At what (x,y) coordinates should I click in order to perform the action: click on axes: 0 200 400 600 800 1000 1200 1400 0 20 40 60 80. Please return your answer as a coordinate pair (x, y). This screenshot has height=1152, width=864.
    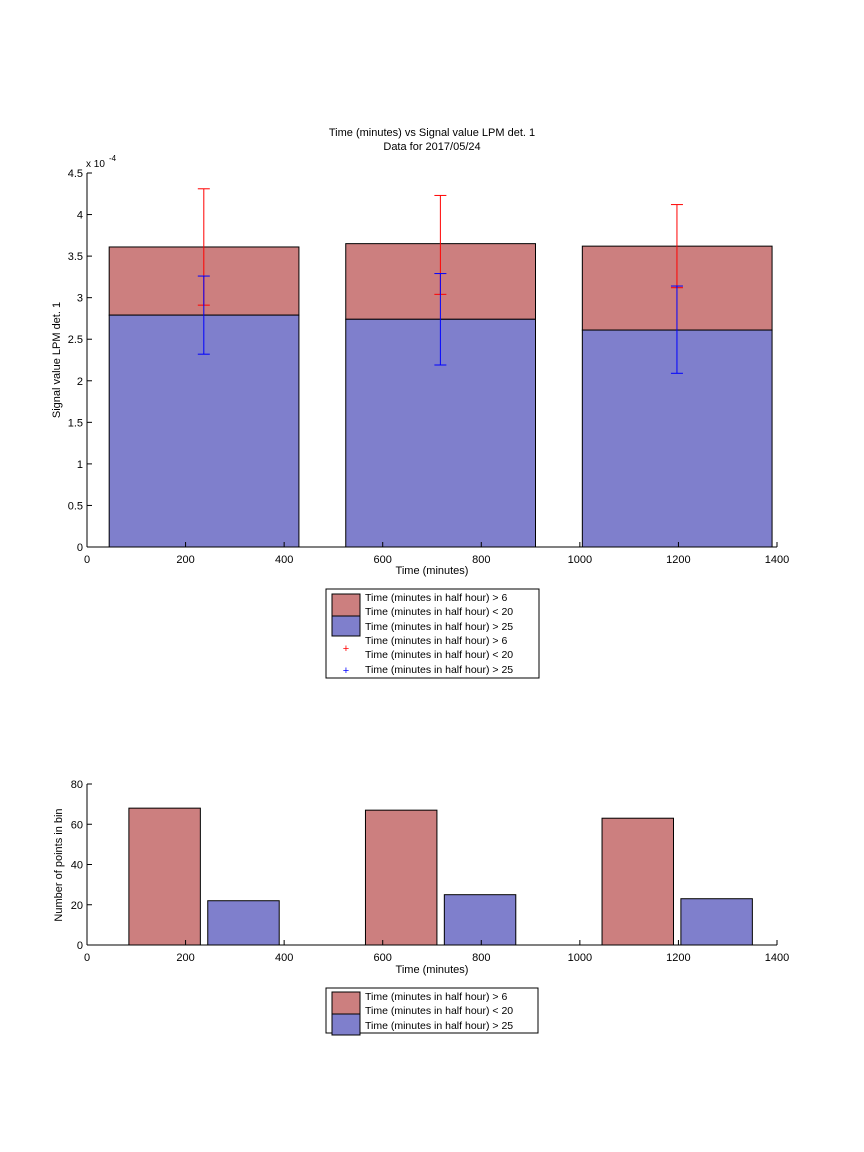
    Looking at the image, I should click on (430, 871).